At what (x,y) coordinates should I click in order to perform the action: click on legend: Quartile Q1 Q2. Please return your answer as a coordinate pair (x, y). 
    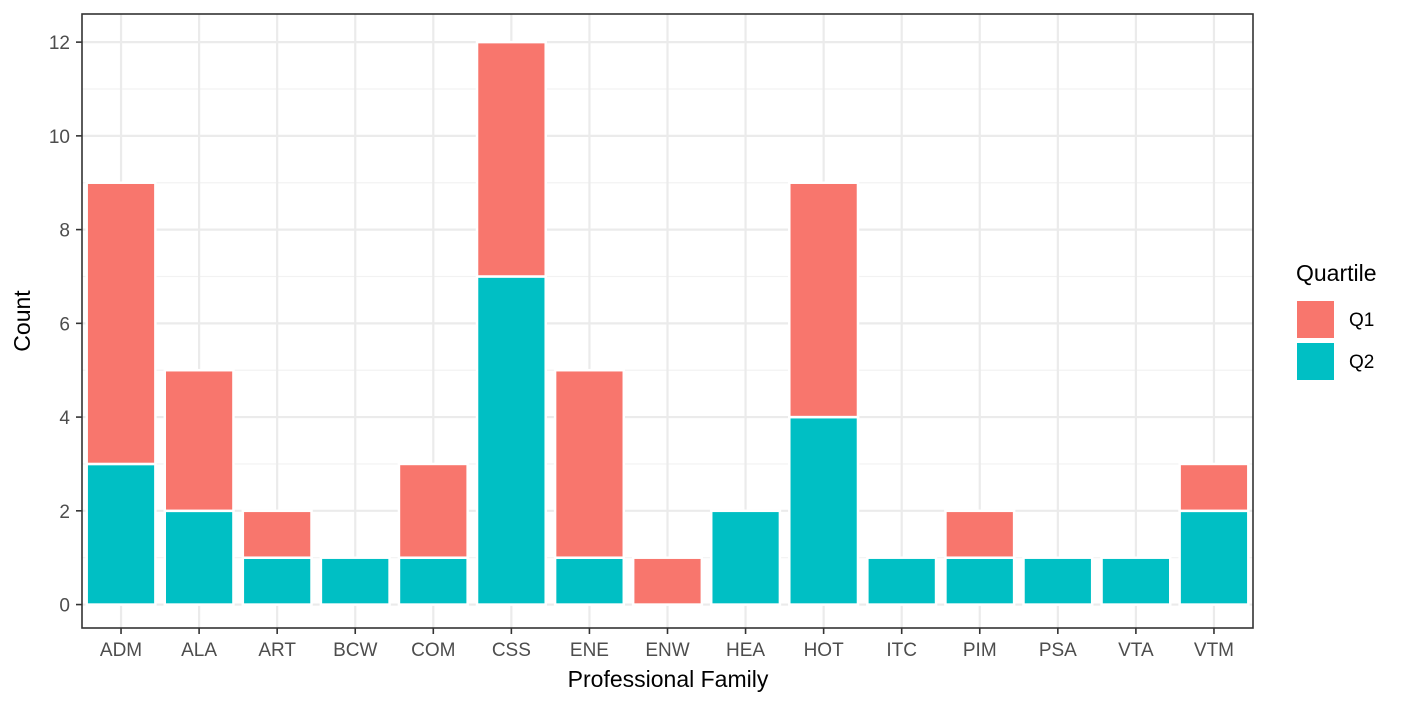
    Looking at the image, I should click on (1336, 320).